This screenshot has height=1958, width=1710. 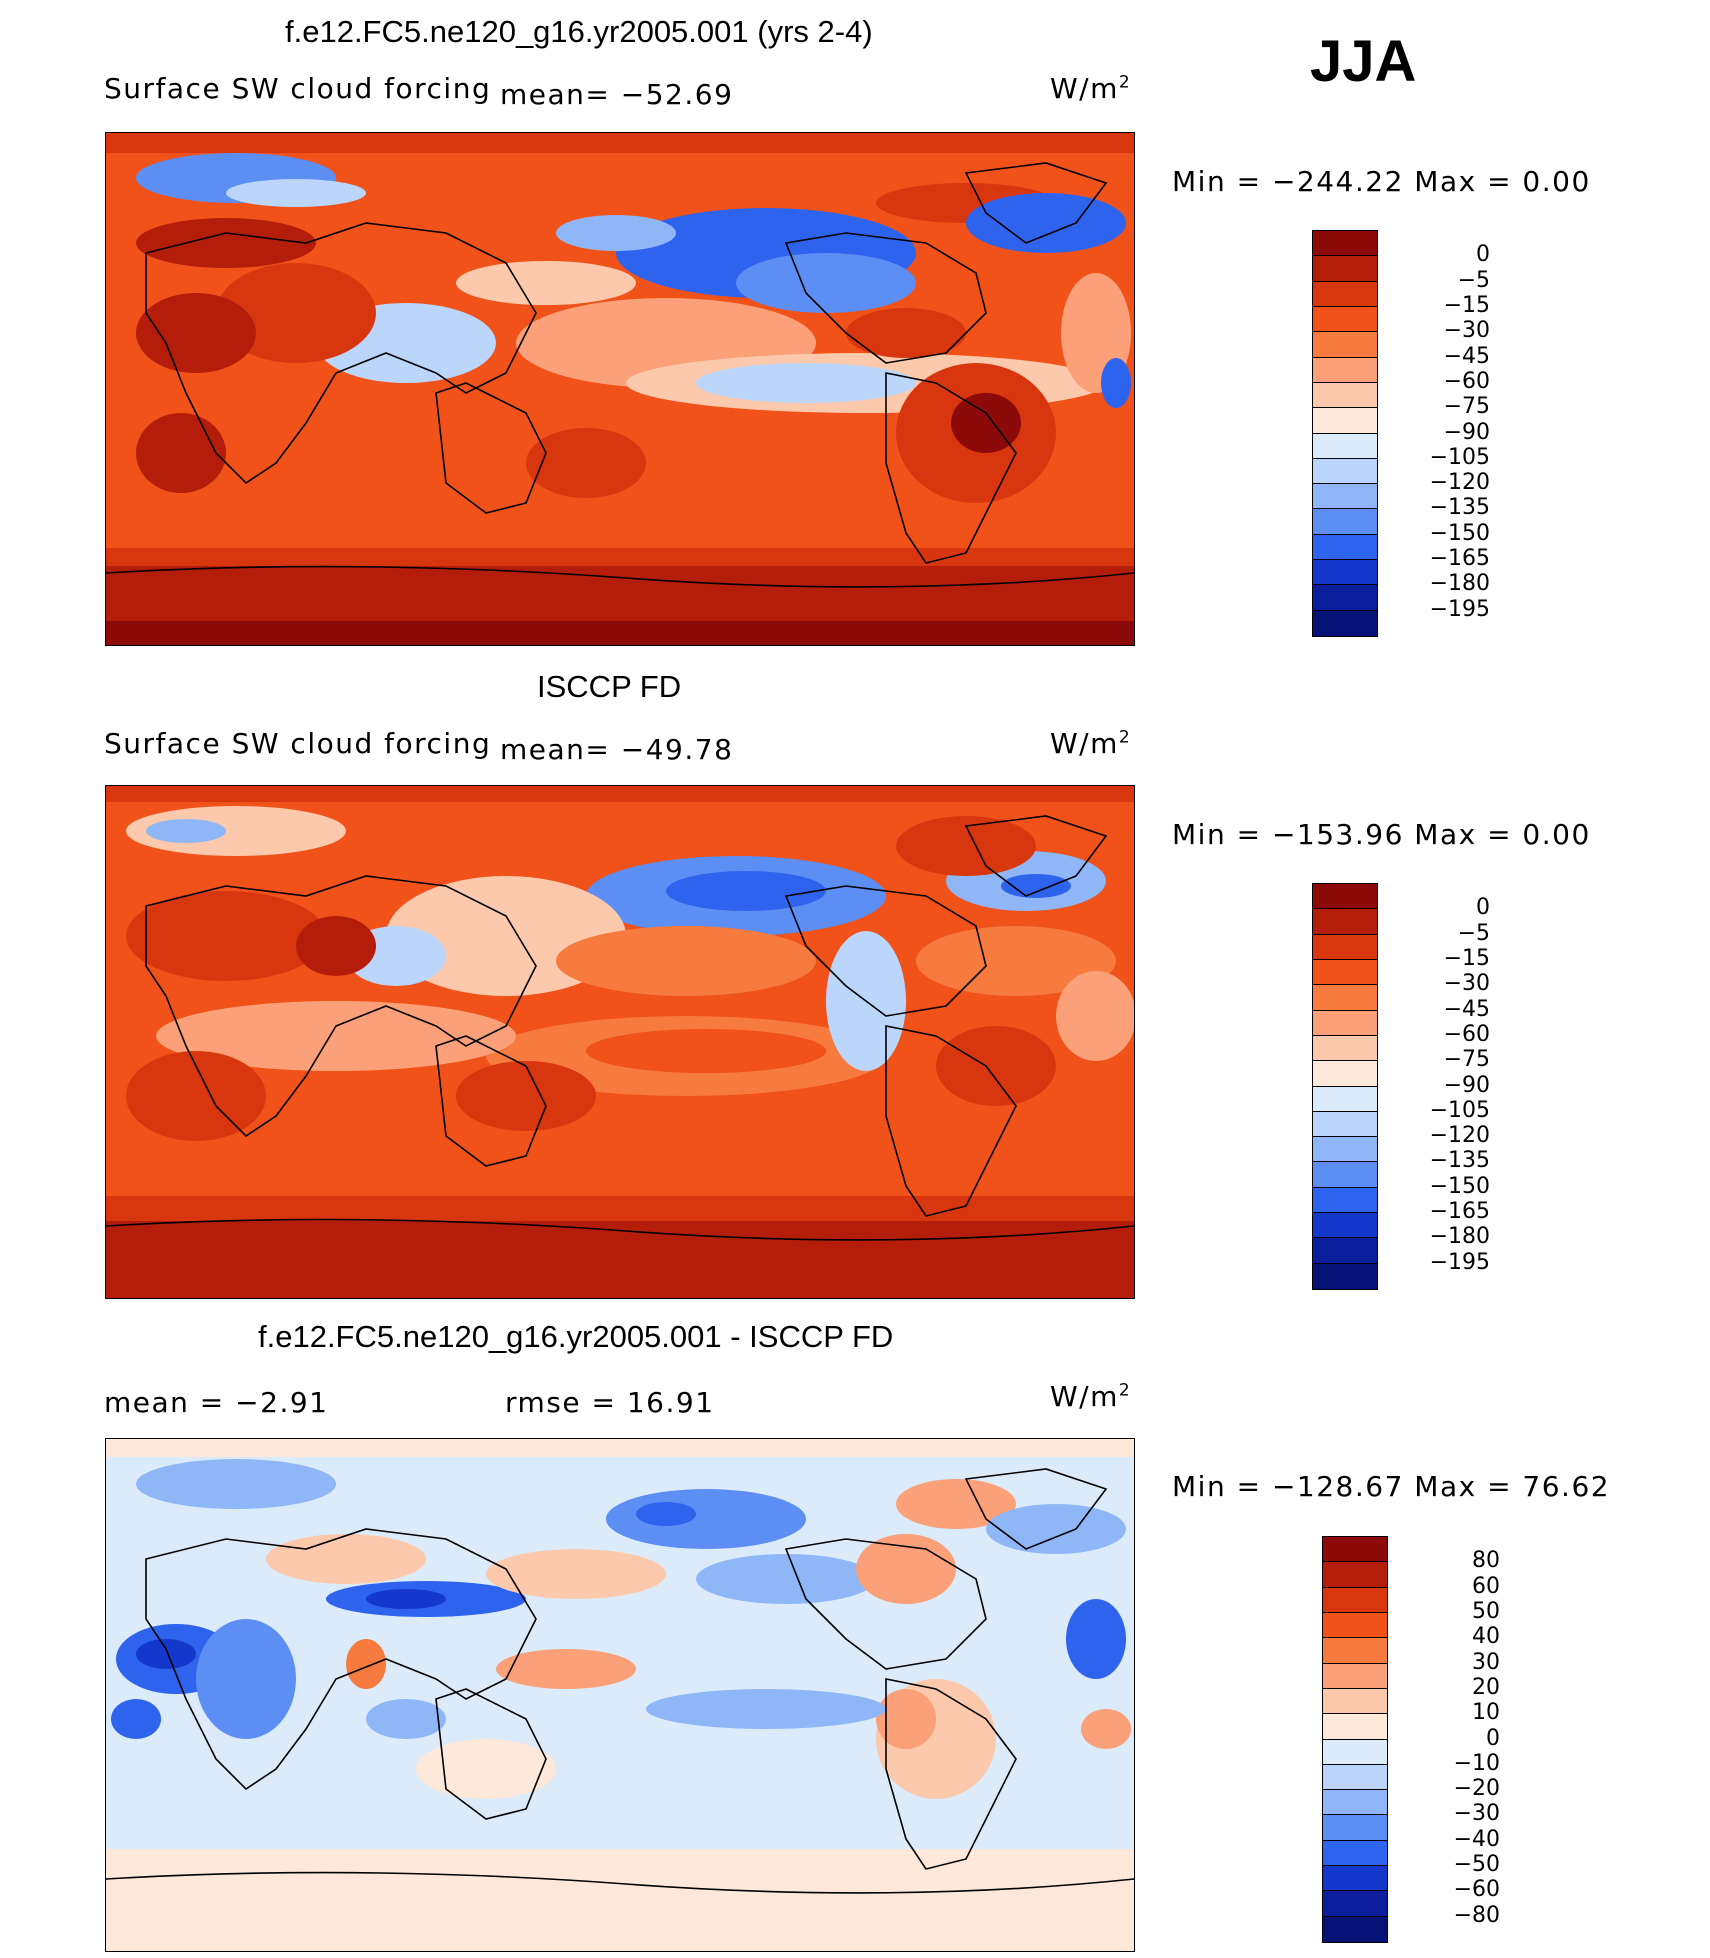 What do you see at coordinates (298, 743) in the screenshot?
I see `panel-2-variable: Surface SW cloud forcing` at bounding box center [298, 743].